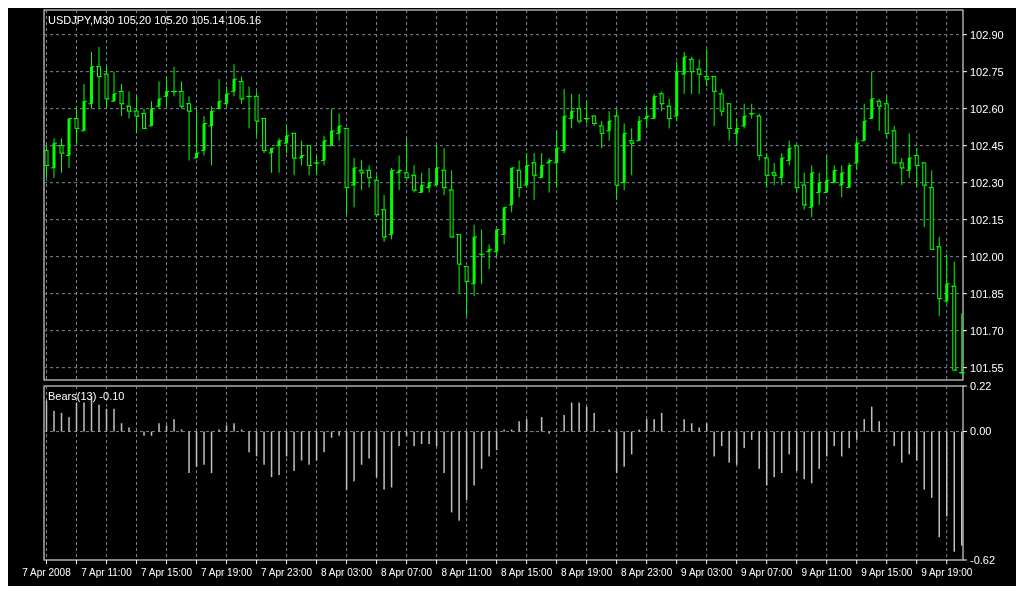 This screenshot has height=594, width=1024. What do you see at coordinates (947, 572) in the screenshot?
I see `x-tick-label: 9 Apr 19:00` at bounding box center [947, 572].